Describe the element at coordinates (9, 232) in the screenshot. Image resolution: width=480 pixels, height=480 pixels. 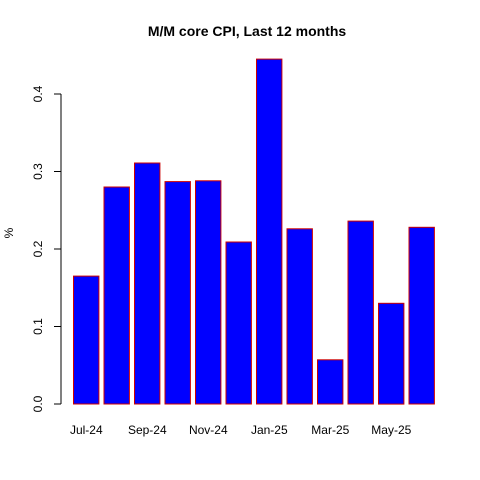
I see `y-axis-label: %` at that location.